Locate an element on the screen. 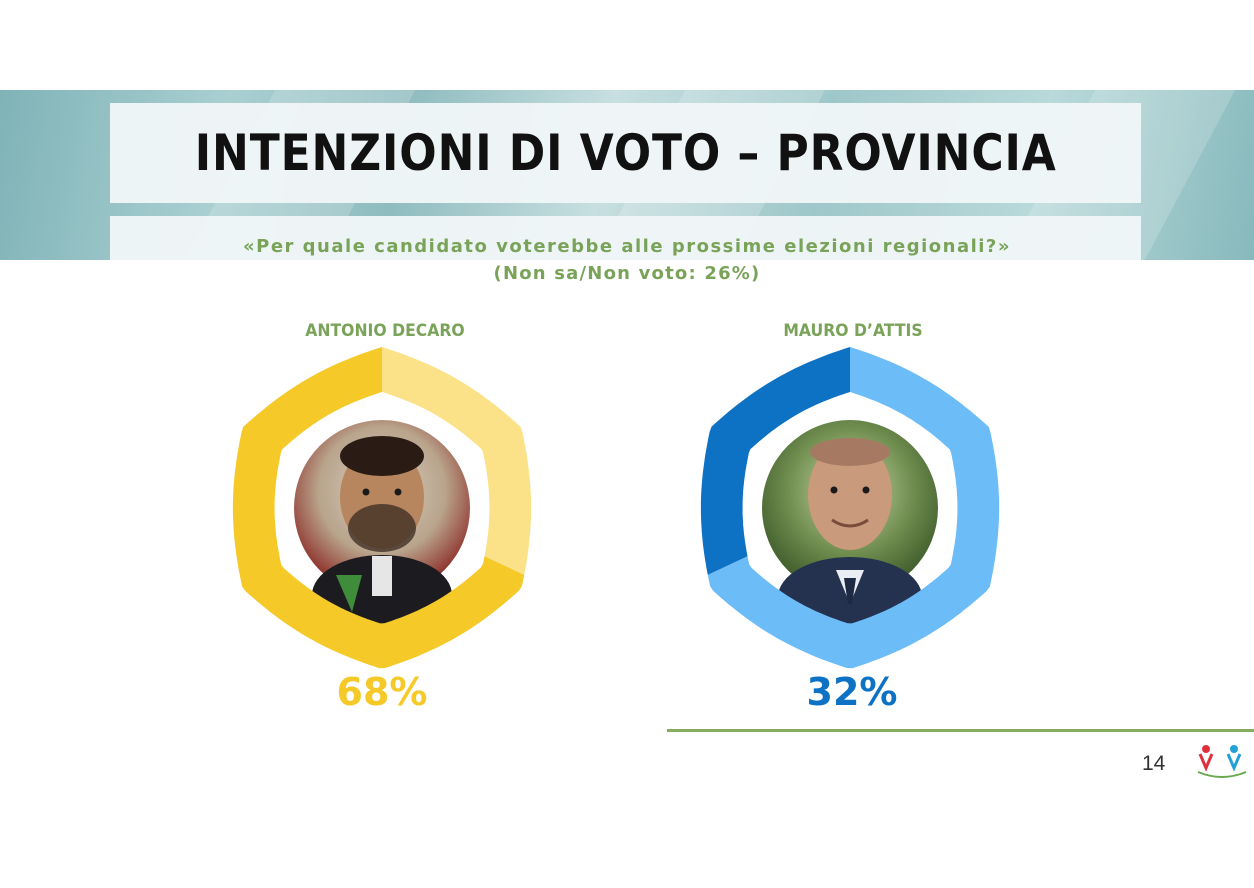  donut-value-decaro is located at coordinates (378, 508).